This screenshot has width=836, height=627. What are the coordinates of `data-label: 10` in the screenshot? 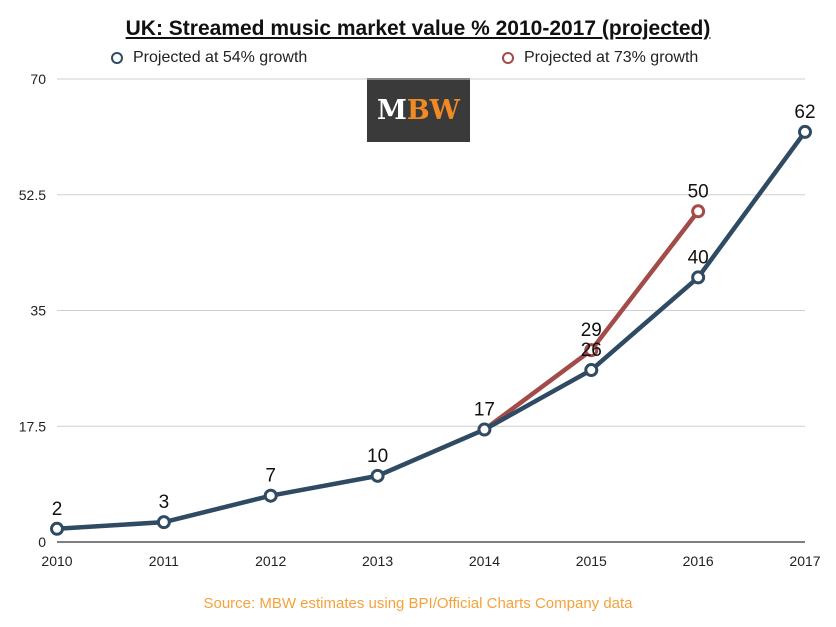 It's located at (377, 456).